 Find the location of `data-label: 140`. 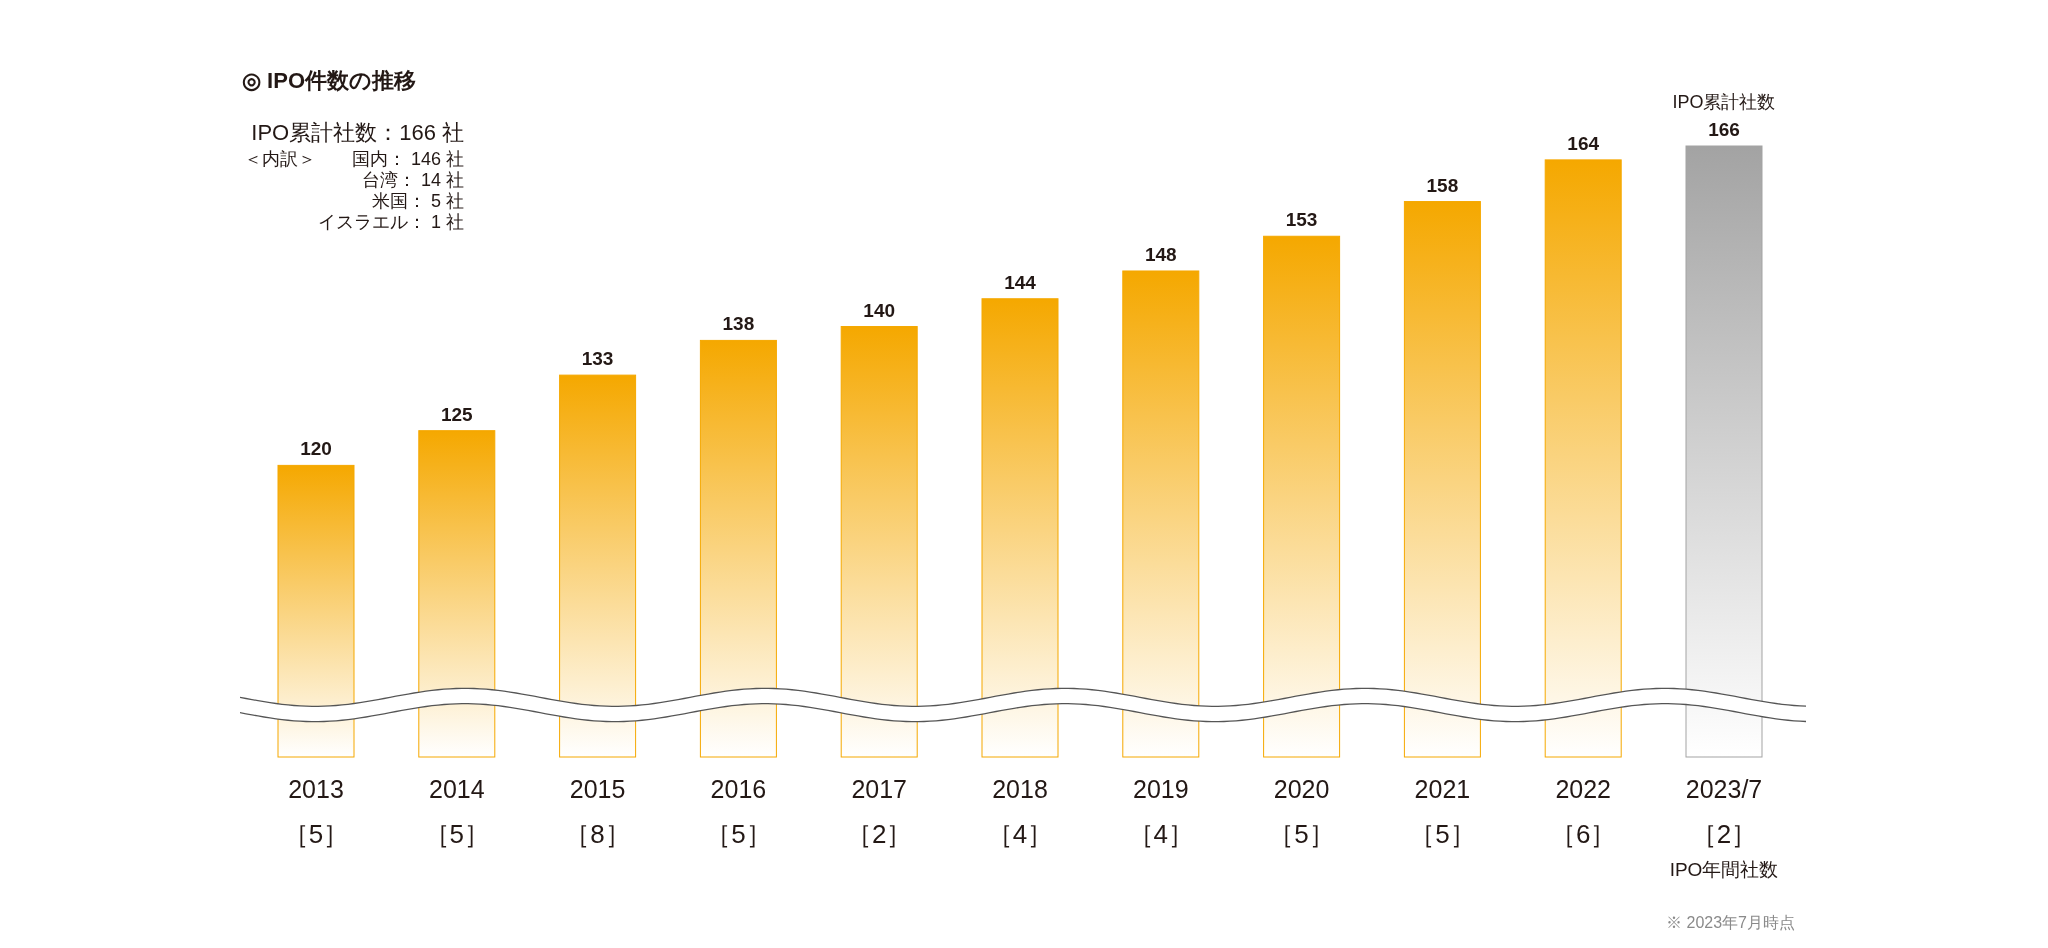

data-label: 140 is located at coordinates (879, 310).